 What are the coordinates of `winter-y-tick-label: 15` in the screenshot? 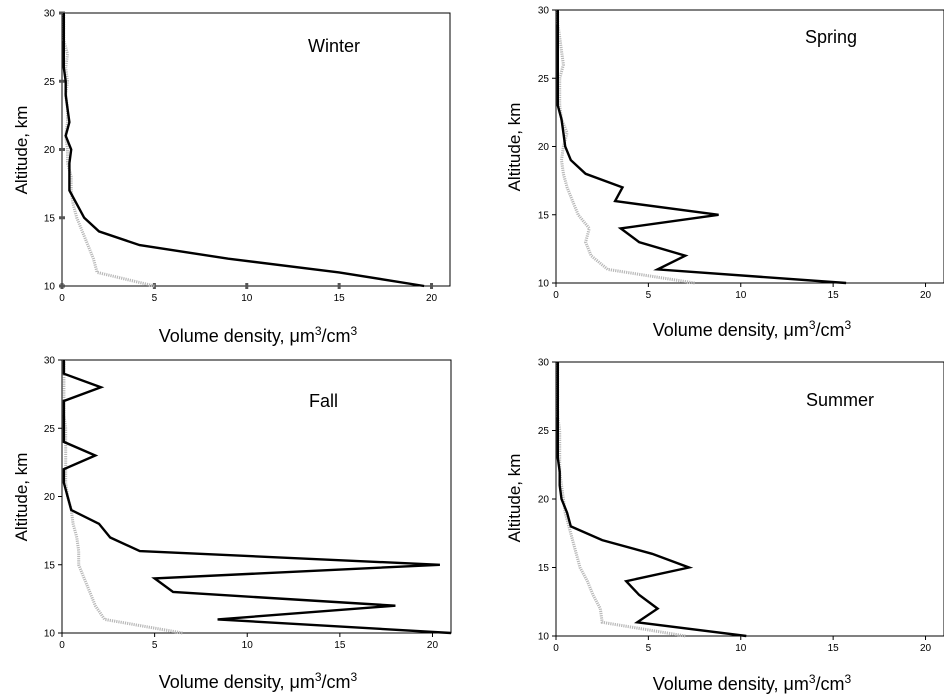 It's located at (50, 218).